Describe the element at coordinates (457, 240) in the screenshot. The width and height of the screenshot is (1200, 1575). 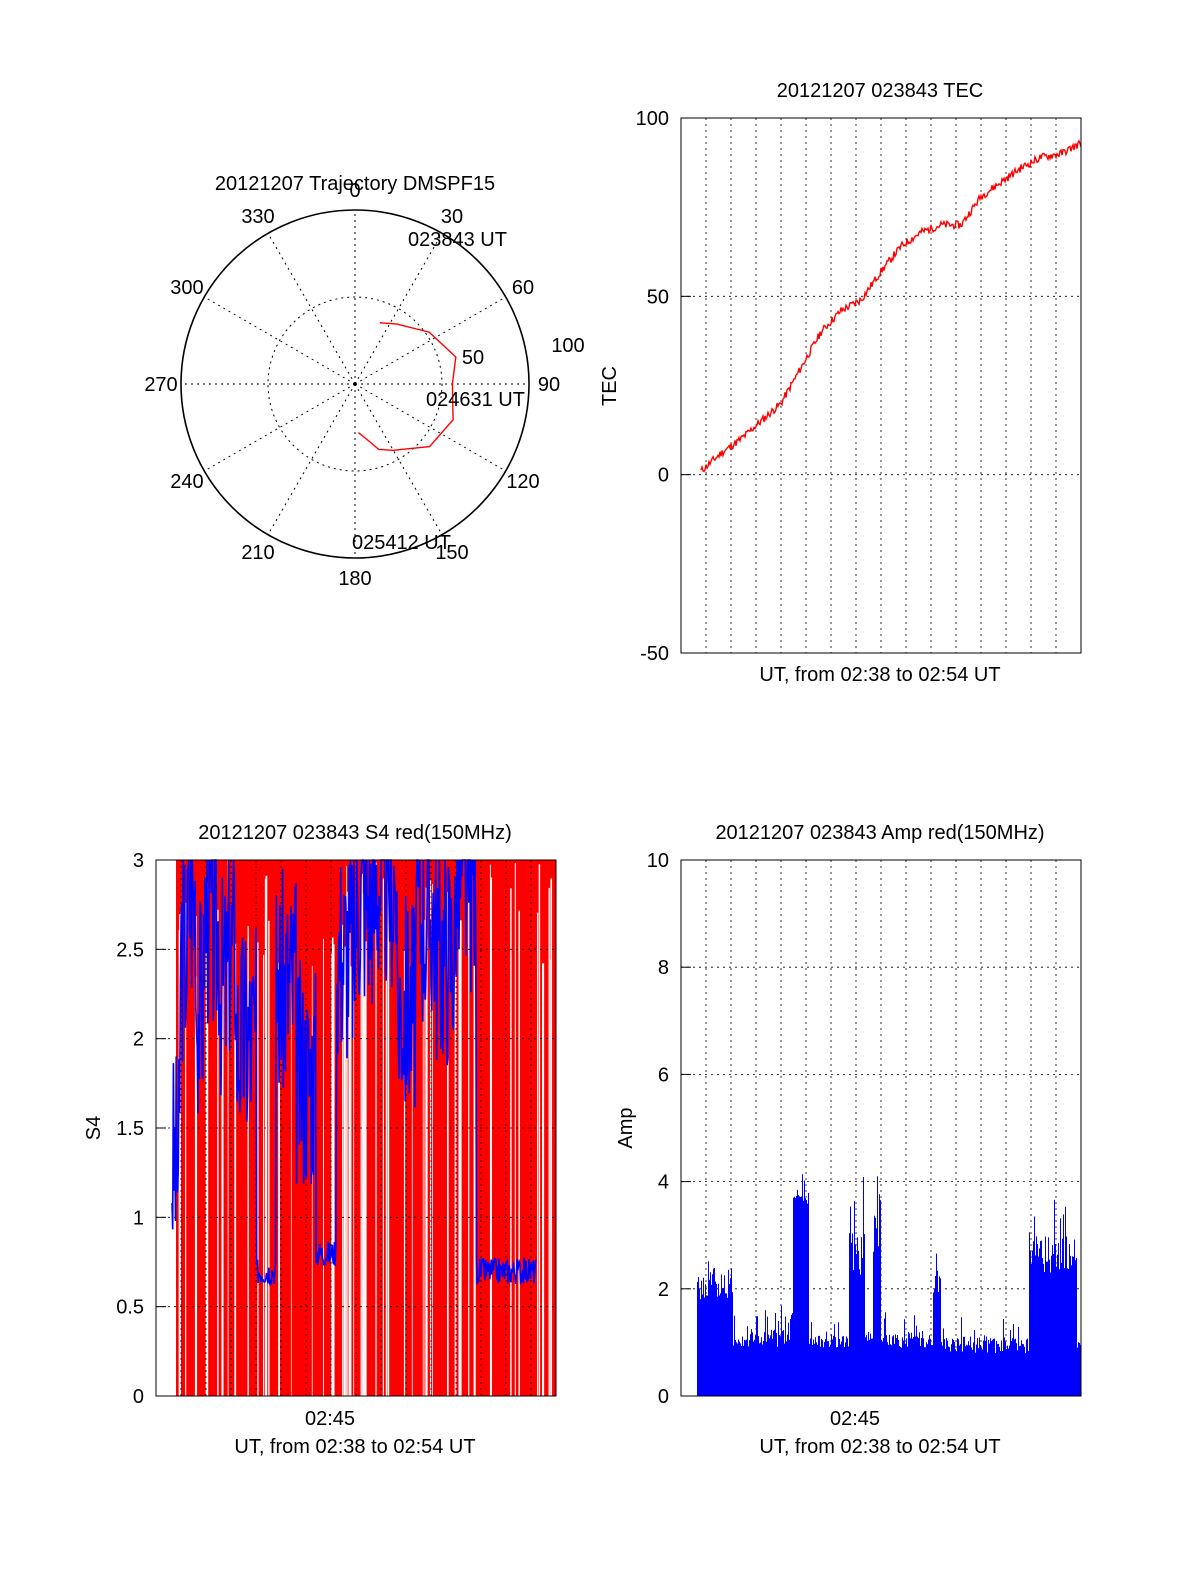
I see `annotation-start-time: 023843 UT` at that location.